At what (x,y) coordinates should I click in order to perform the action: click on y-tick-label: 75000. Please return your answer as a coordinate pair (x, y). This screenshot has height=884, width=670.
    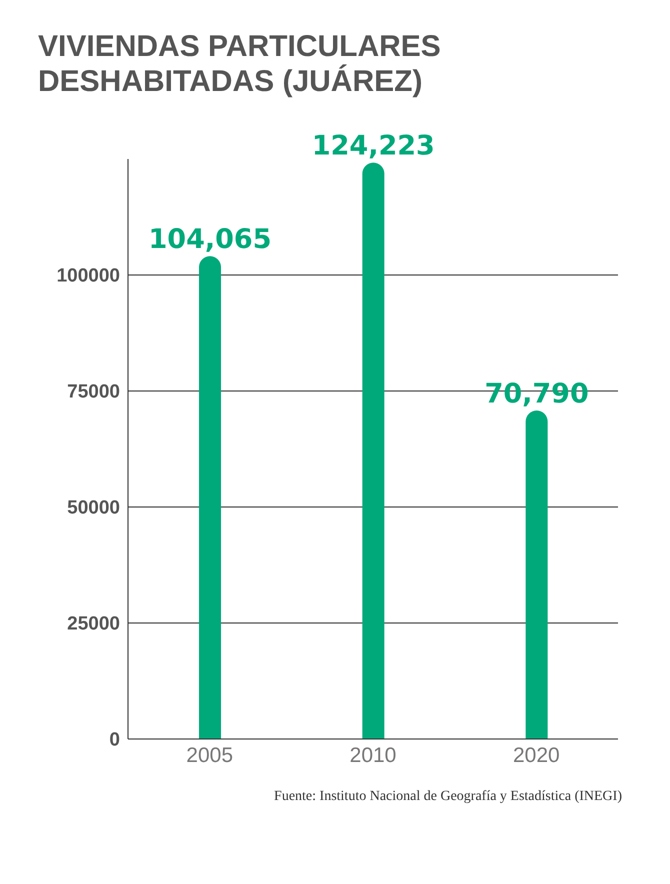
    Looking at the image, I should click on (93, 392).